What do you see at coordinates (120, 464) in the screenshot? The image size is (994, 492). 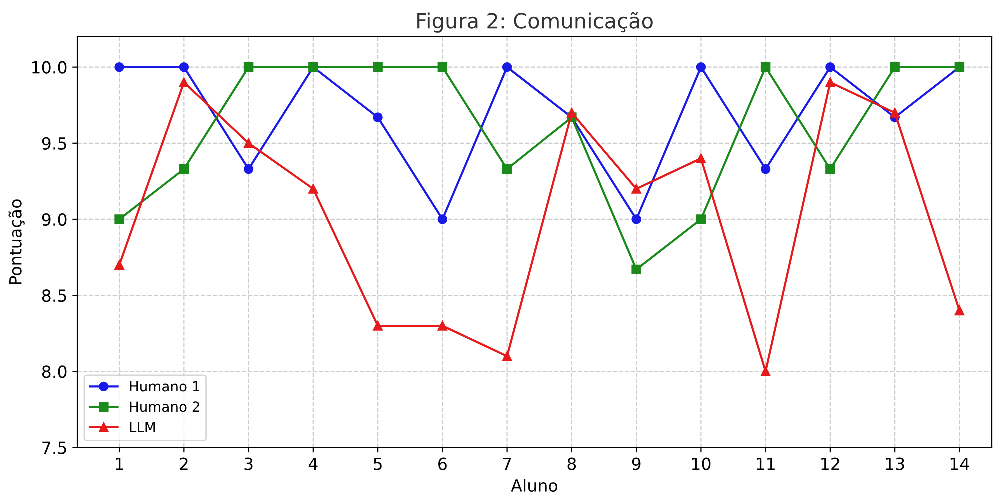 I see `x-tick-label: 1` at bounding box center [120, 464].